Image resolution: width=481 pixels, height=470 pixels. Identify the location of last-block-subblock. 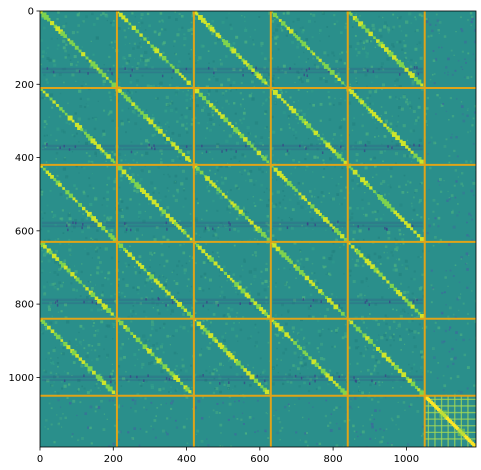
(443, 414).